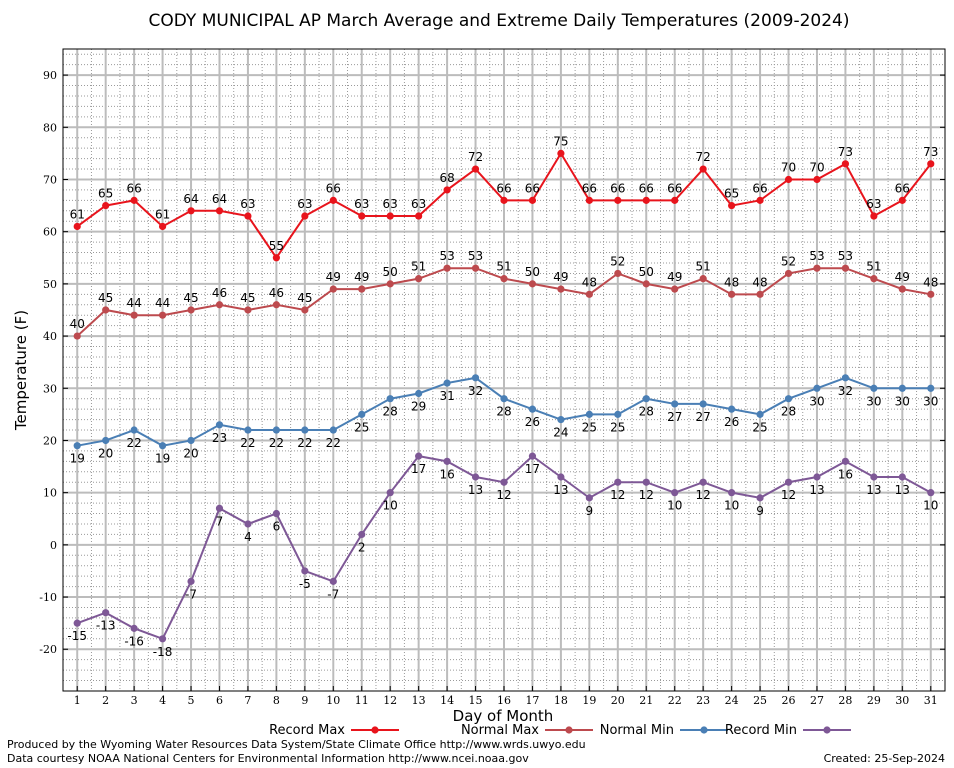  What do you see at coordinates (902, 700) in the screenshot?
I see `x-tick-label: 30` at bounding box center [902, 700].